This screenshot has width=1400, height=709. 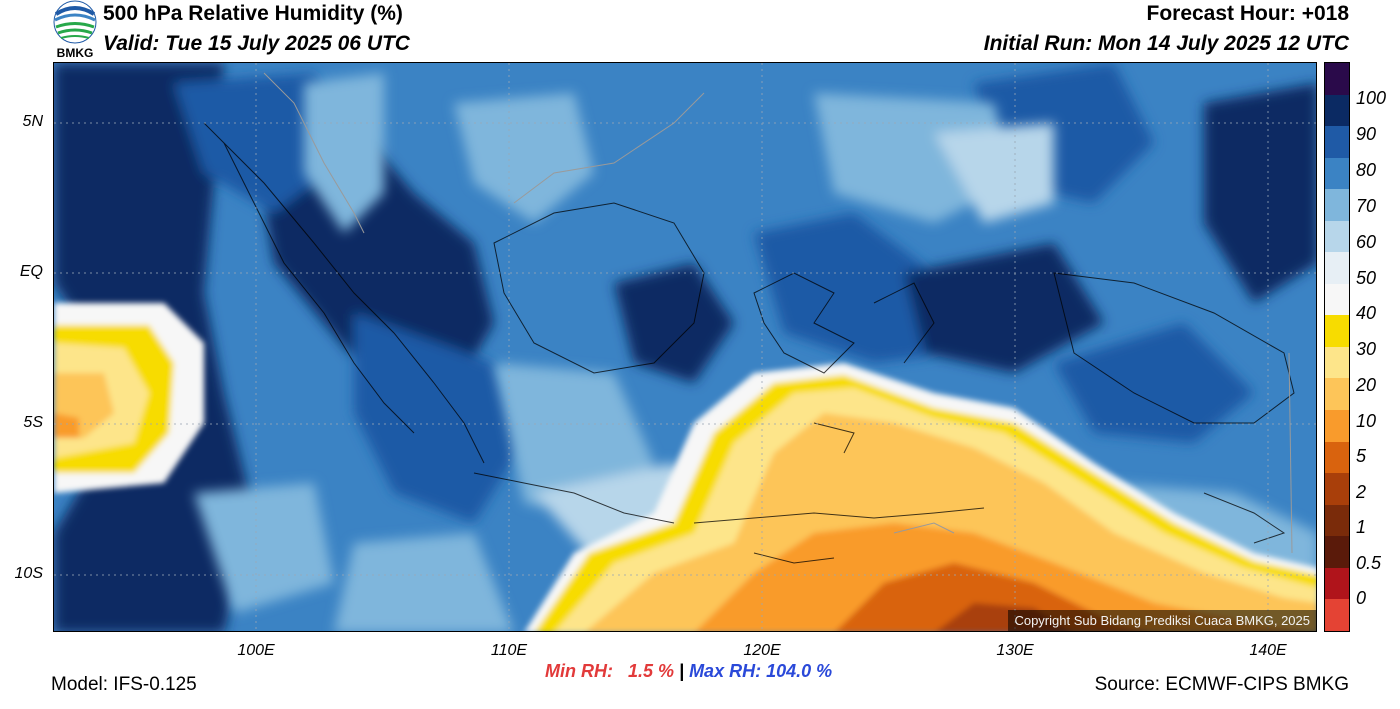 I want to click on lat-label-10s: 10S, so click(x=28, y=573).